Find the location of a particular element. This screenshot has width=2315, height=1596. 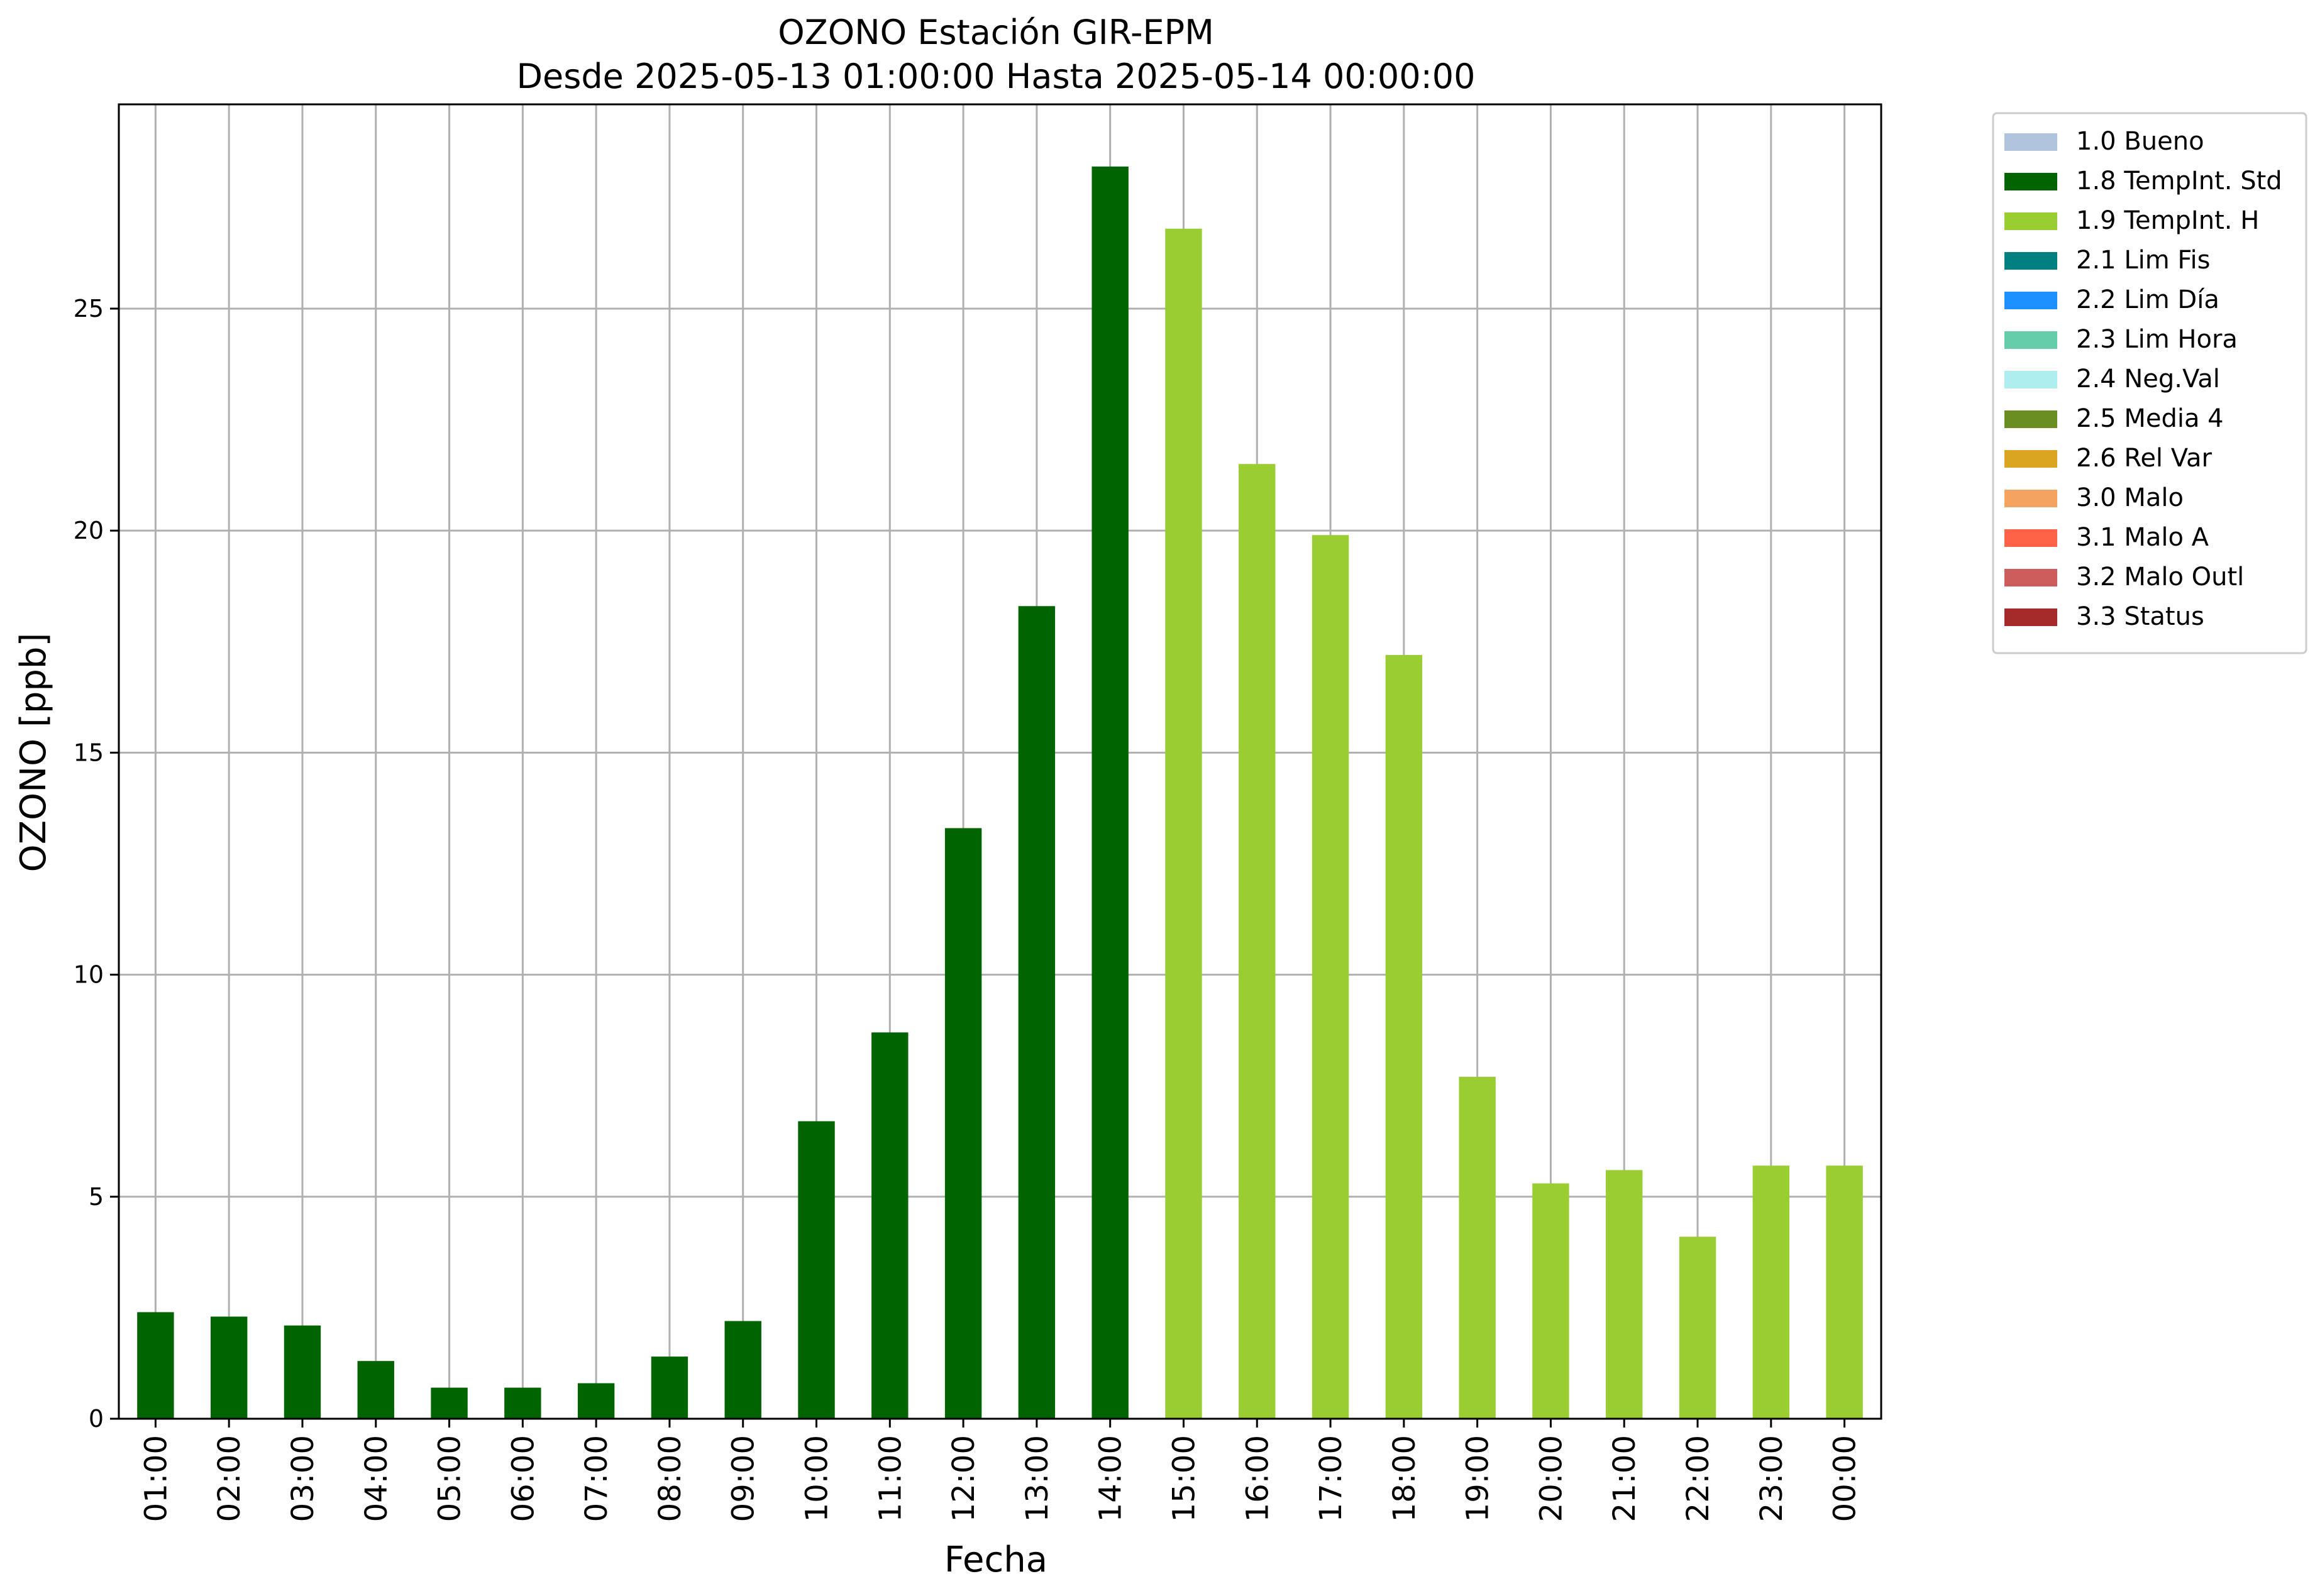

x-tick-label: 02:00 is located at coordinates (230, 1478).